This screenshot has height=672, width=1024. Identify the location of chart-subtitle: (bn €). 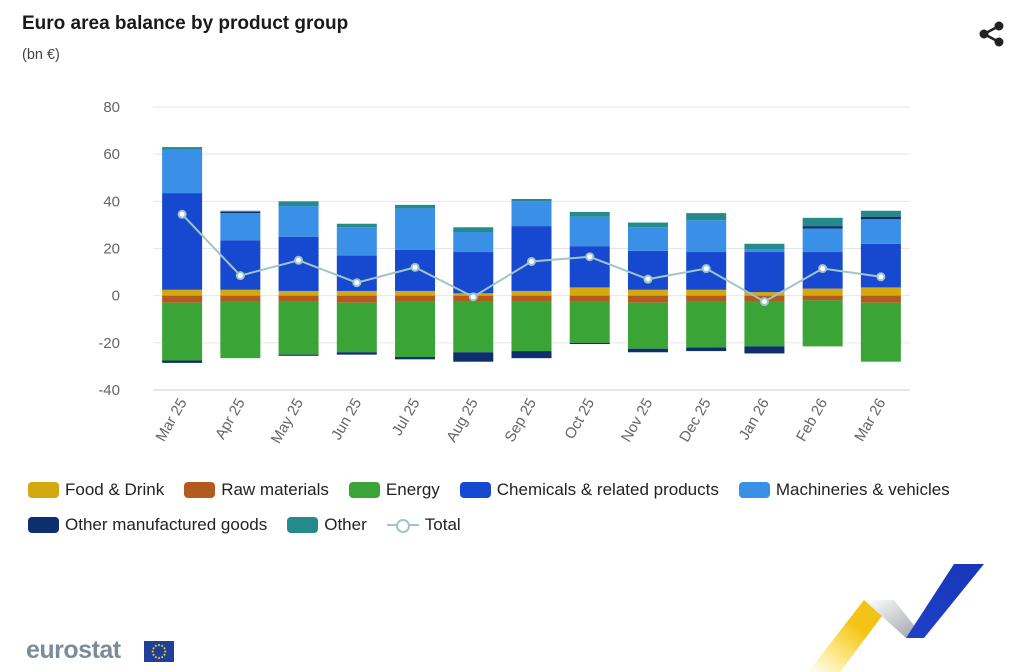
(41, 55).